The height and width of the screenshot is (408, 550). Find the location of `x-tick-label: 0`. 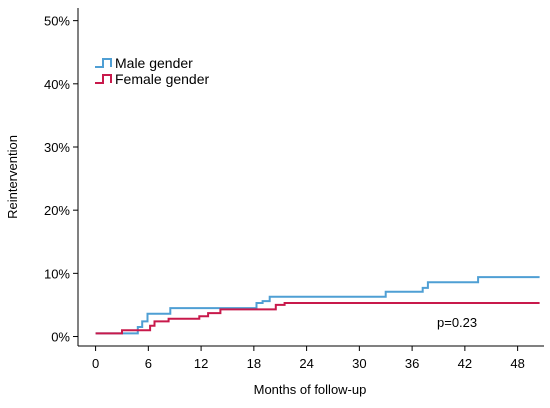

x-tick-label: 0 is located at coordinates (95, 363).